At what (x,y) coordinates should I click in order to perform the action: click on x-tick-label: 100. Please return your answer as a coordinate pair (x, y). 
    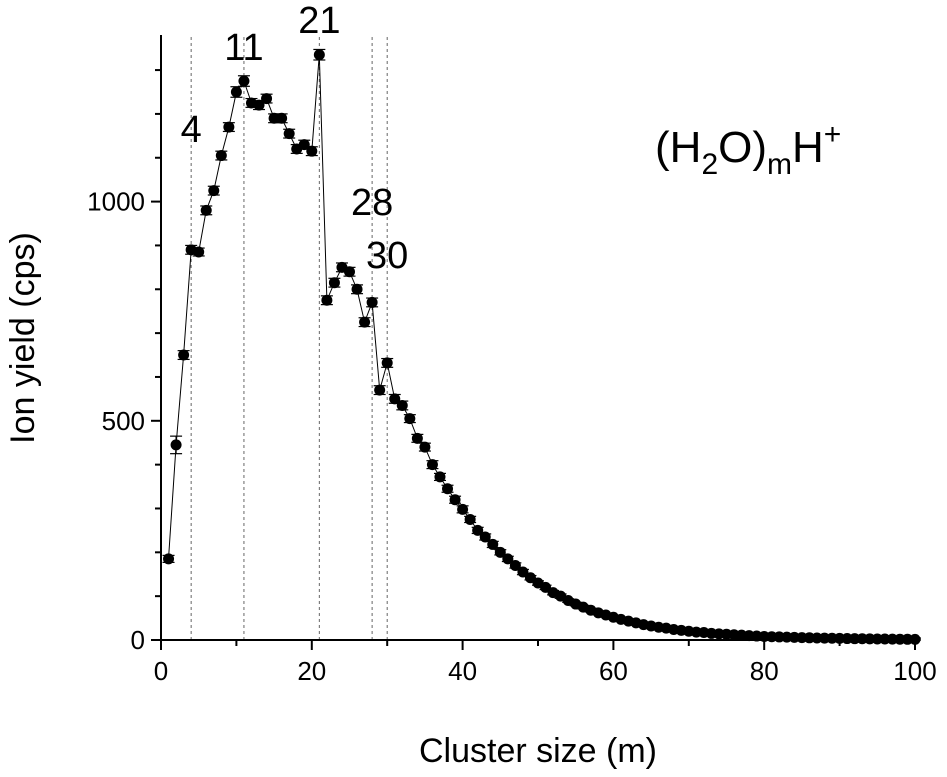
    Looking at the image, I should click on (914, 671).